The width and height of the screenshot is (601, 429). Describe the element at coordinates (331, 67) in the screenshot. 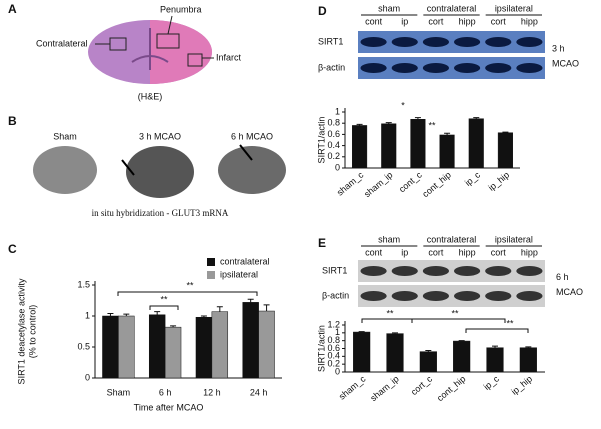

I see `row-label: β-actin` at that location.